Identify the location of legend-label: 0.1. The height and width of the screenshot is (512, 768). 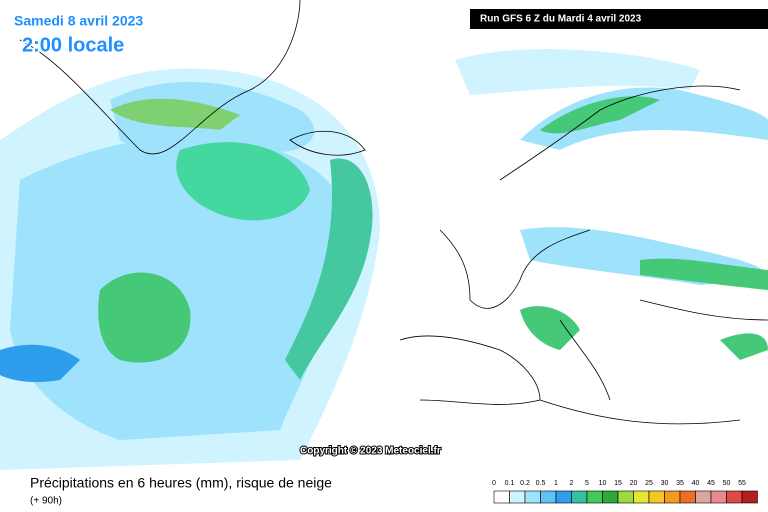
(510, 483).